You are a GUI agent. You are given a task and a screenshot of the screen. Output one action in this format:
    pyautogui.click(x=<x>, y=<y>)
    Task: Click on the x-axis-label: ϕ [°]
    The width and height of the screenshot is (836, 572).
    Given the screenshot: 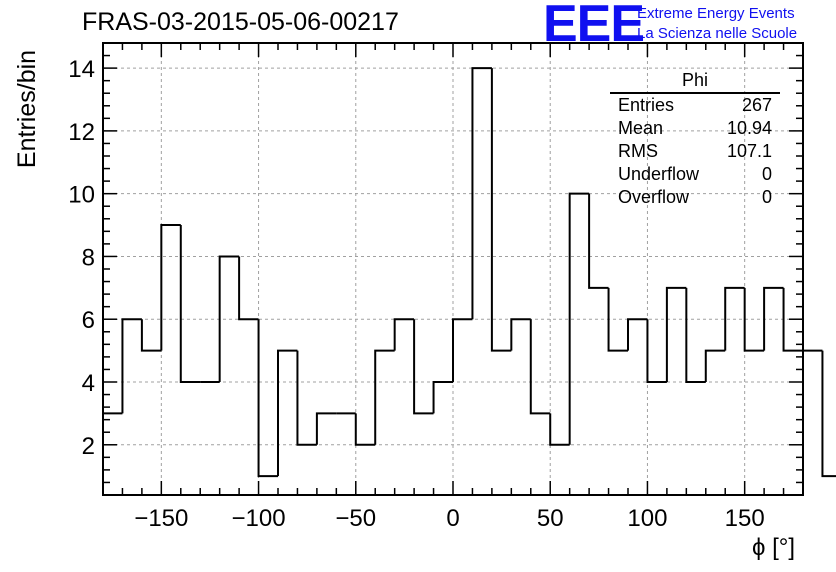 What is the action you would take?
    pyautogui.click(x=774, y=547)
    